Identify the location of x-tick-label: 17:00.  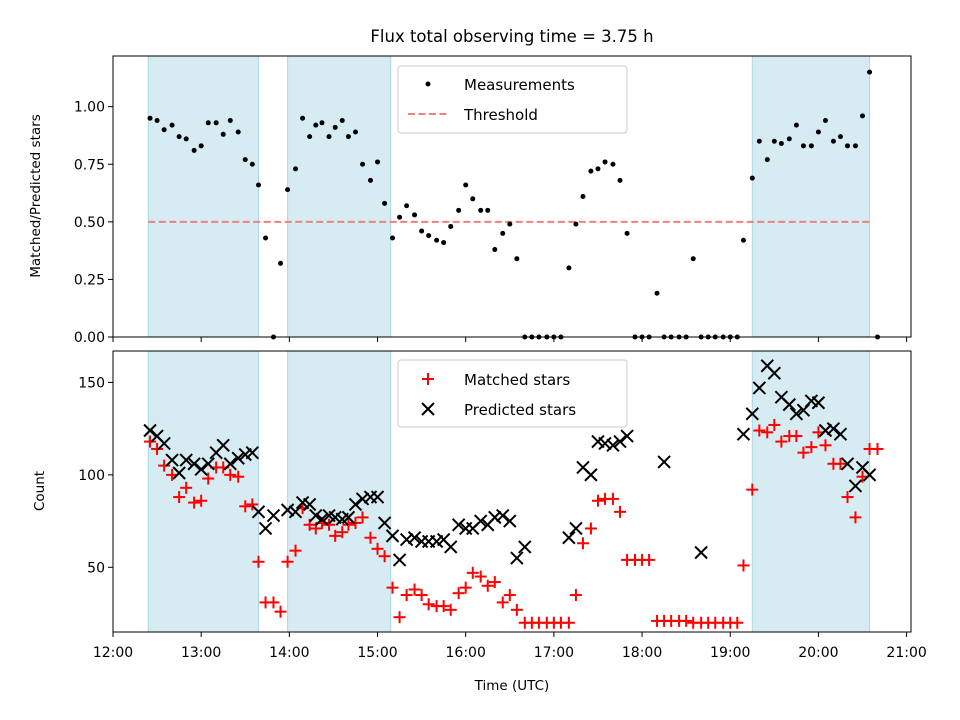
(554, 653).